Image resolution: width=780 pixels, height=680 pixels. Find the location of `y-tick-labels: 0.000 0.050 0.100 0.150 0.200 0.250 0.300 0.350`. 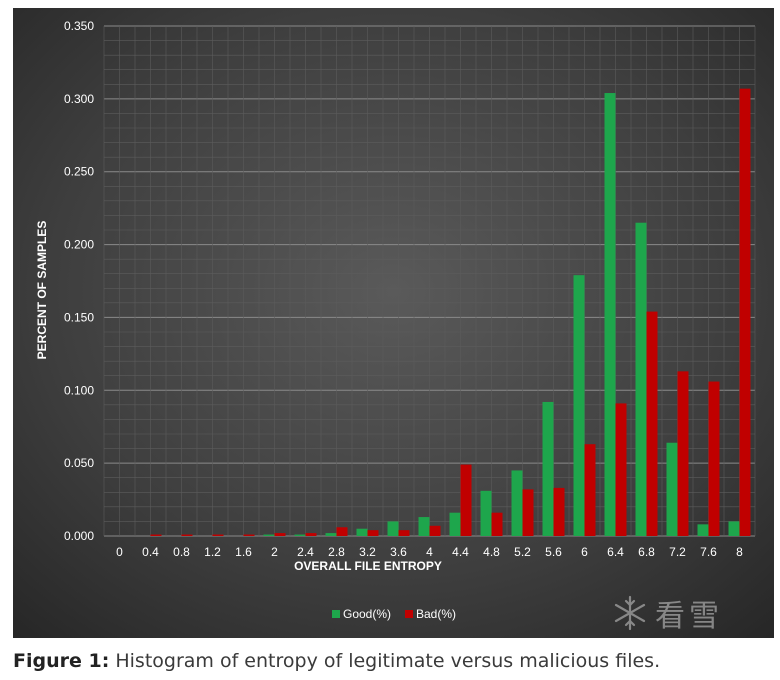

y-tick-labels: 0.000 0.050 0.100 0.150 0.200 0.250 0.300 0.350 is located at coordinates (79, 281).